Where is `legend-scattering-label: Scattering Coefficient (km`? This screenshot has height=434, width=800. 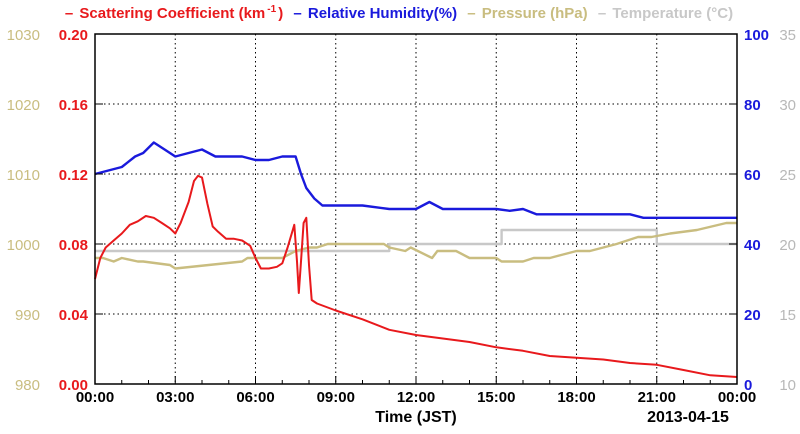 legend-scattering-label: Scattering Coefficient (km is located at coordinates (172, 13).